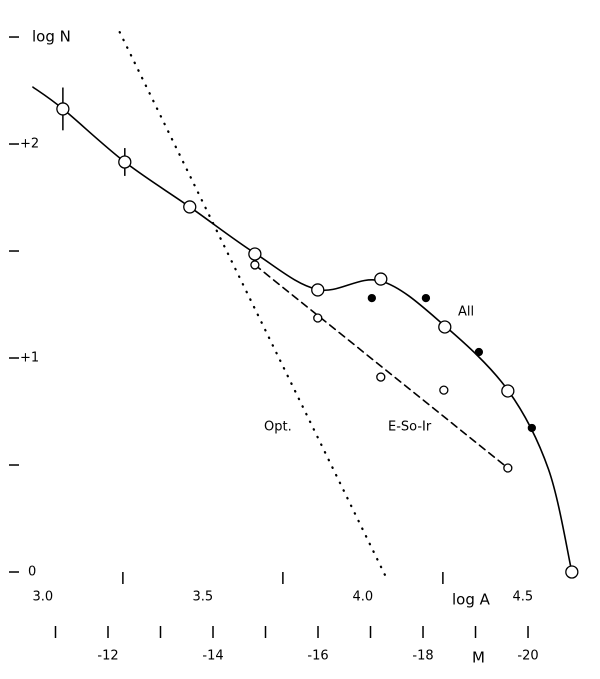 The width and height of the screenshot is (600, 679). I want to click on x-tick-label: 3.0, so click(43, 597).